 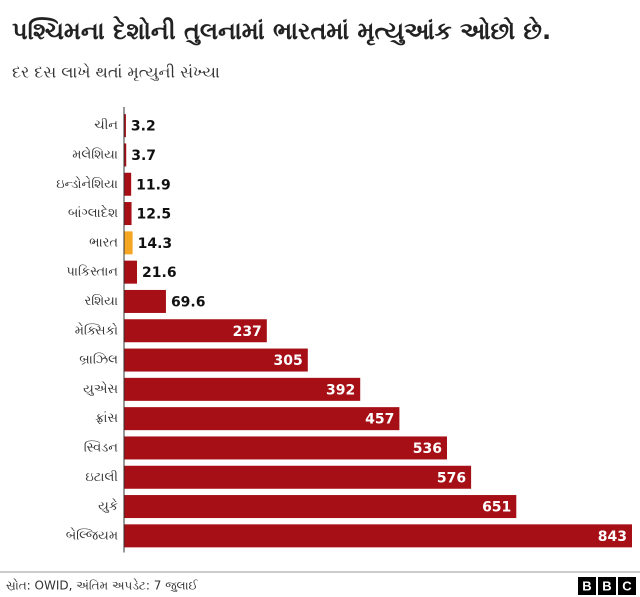 What do you see at coordinates (101, 447) in the screenshot?
I see `category-label: સ્વિડન` at bounding box center [101, 447].